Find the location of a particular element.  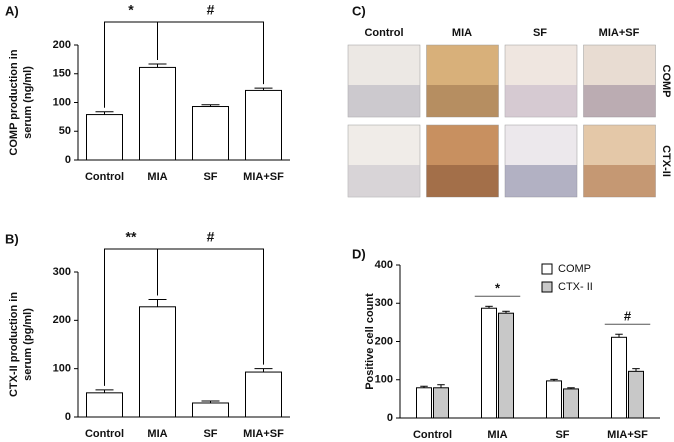

significance-mark: ** is located at coordinates (131, 237).